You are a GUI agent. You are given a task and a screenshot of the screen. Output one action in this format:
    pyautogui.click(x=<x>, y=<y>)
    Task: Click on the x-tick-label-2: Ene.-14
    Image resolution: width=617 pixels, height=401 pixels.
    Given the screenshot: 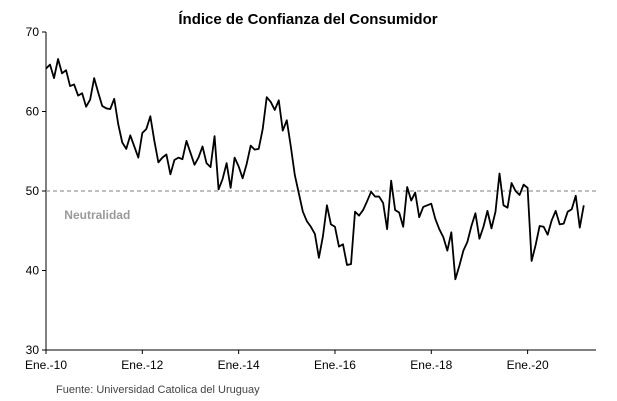 What is the action you would take?
    pyautogui.click(x=239, y=365)
    